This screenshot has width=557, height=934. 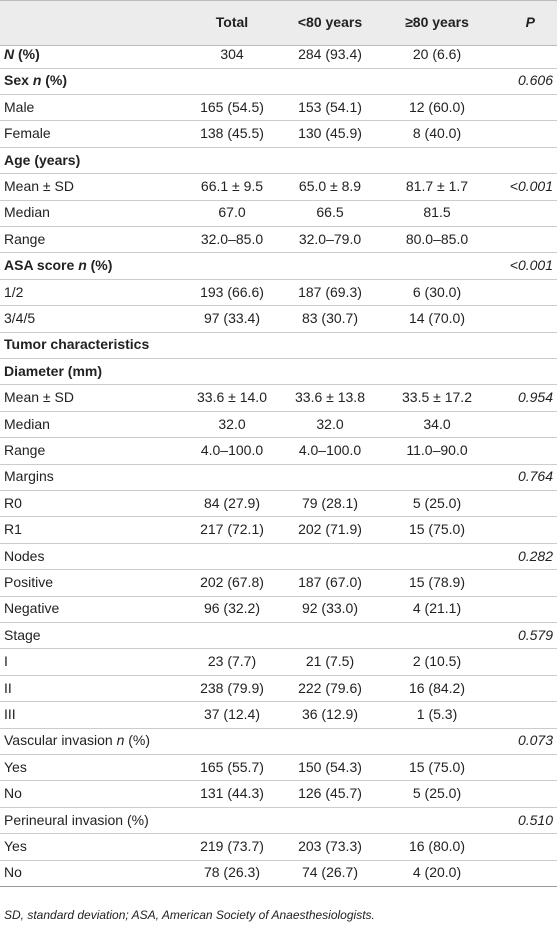 I want to click on cell: 81.5, so click(x=437, y=212).